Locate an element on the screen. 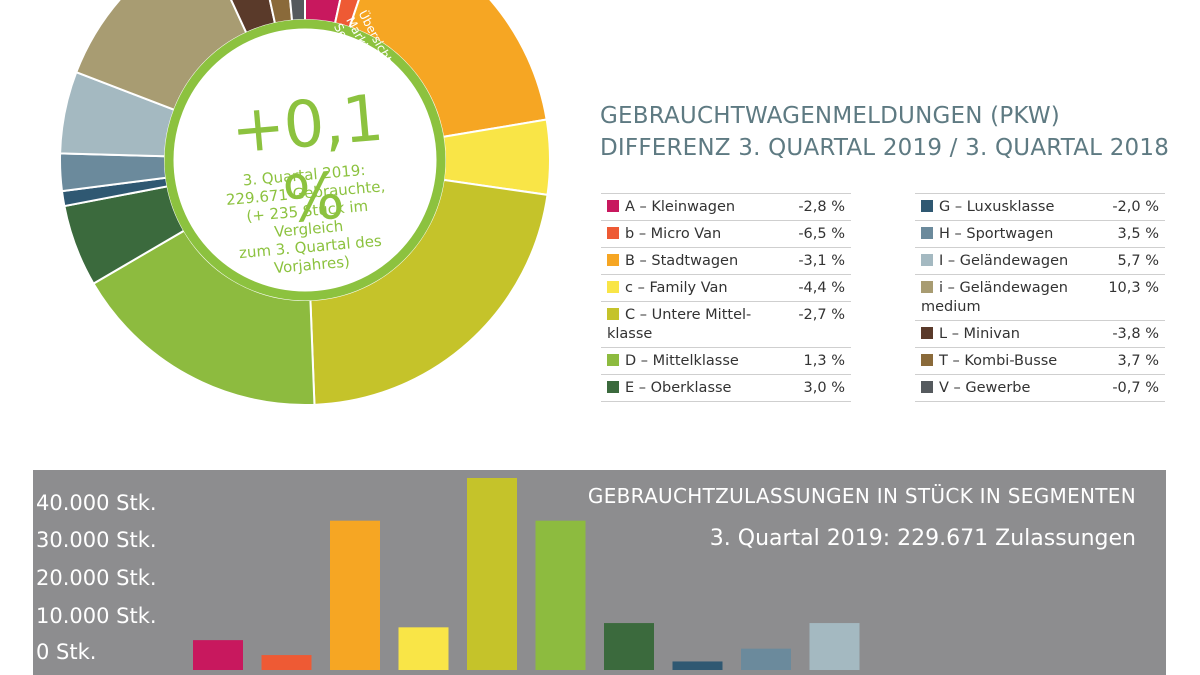 The width and height of the screenshot is (1200, 675). legend-label-text: D – Mittelklasse is located at coordinates (682, 361).